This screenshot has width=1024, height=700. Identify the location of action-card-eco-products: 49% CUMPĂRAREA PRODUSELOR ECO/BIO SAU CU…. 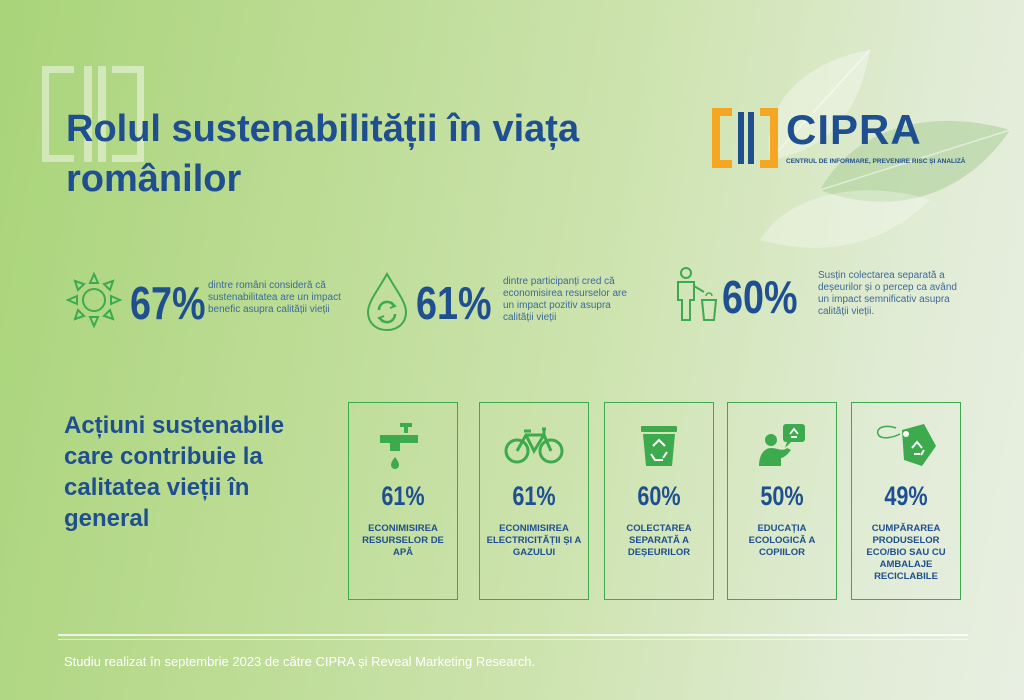
(906, 501).